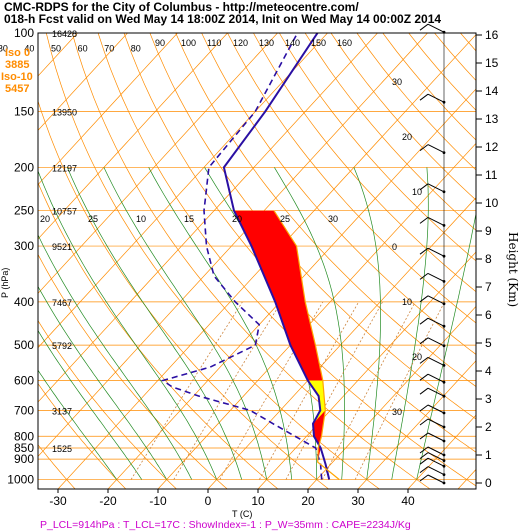 The image size is (521, 532). What do you see at coordinates (24, 436) in the screenshot?
I see `pressure-tick-label: 800` at bounding box center [24, 436].